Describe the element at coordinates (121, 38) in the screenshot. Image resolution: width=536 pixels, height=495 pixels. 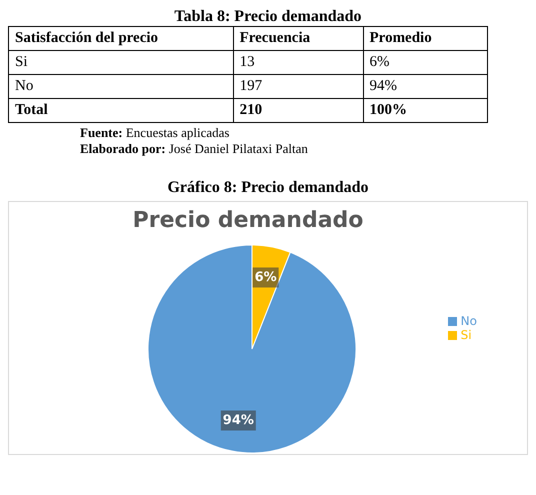
I see `text: Satisfacción del precio` at that location.